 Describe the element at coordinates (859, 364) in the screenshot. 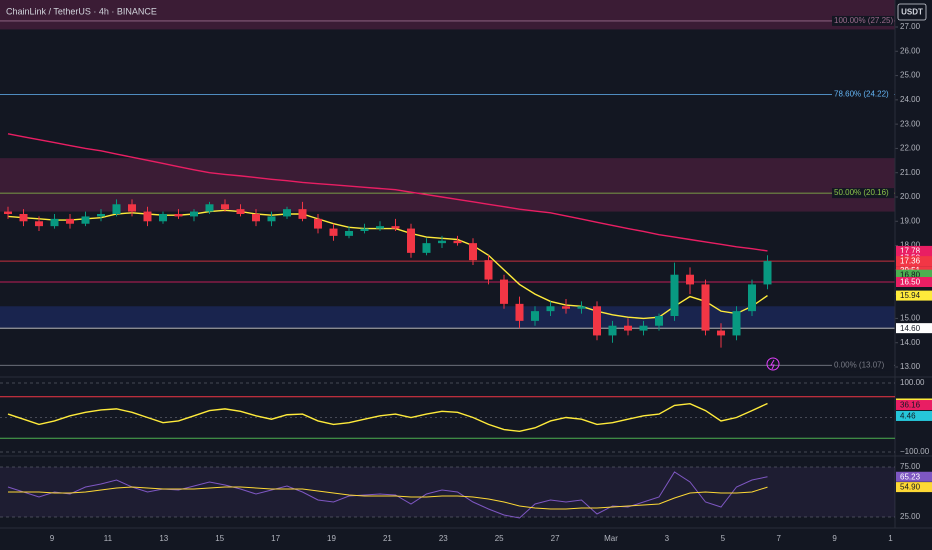

I see `fib-label: 0.00% (13.07)` at that location.